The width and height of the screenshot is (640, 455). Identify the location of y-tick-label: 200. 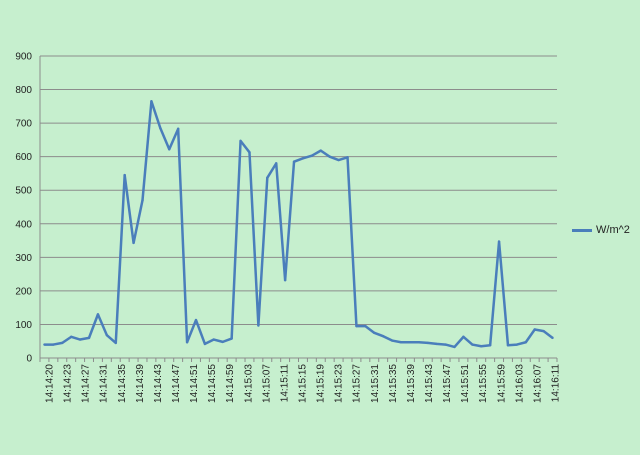
(23, 291).